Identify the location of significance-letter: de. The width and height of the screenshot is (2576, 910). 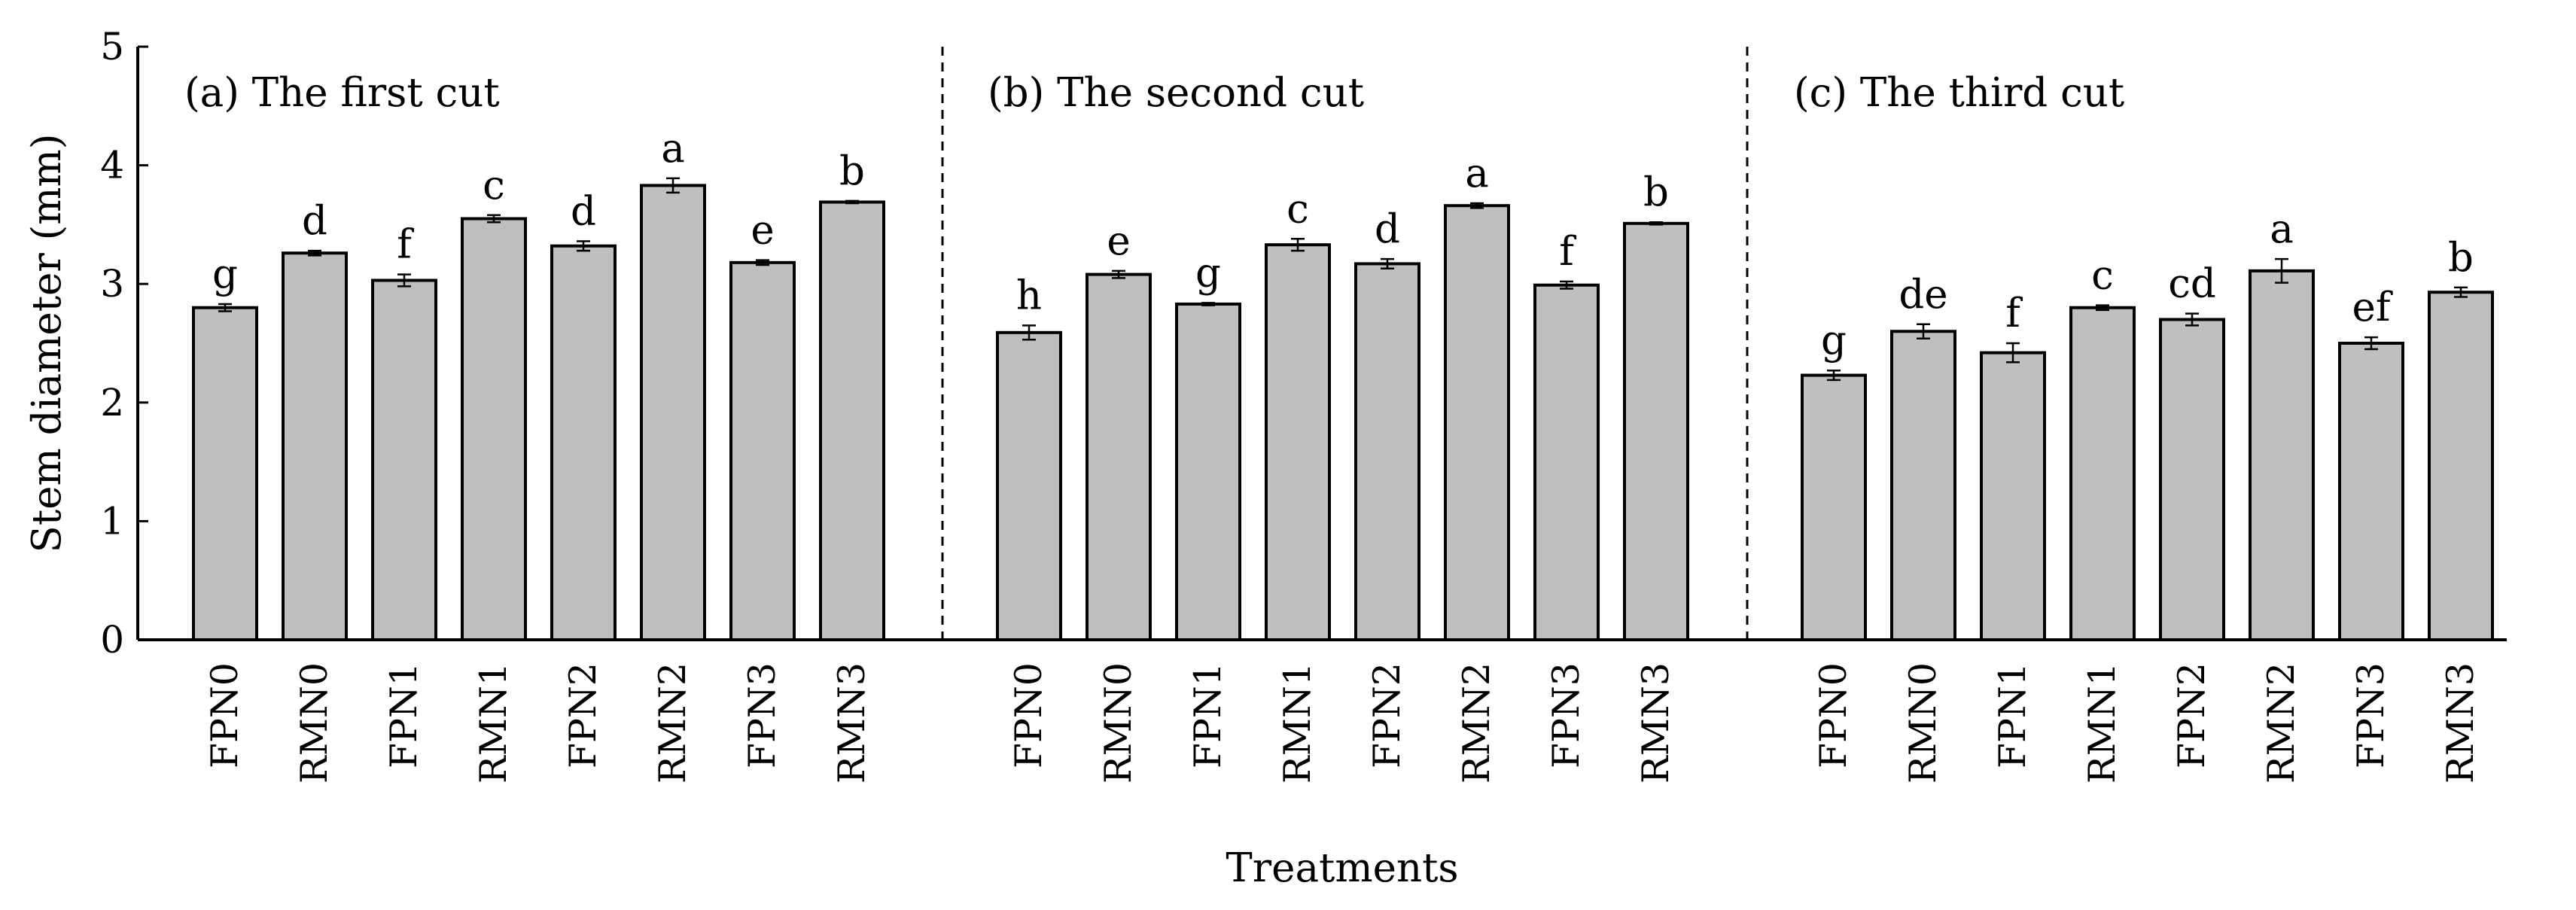
(1923, 295).